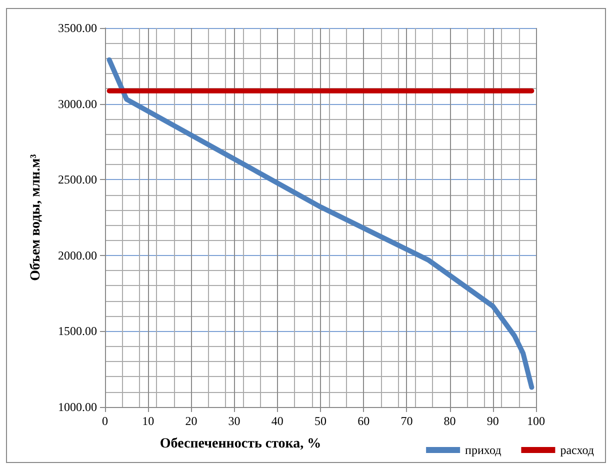 The width and height of the screenshot is (609, 465). What do you see at coordinates (148, 421) in the screenshot?
I see `x-tick-label: 10` at bounding box center [148, 421].